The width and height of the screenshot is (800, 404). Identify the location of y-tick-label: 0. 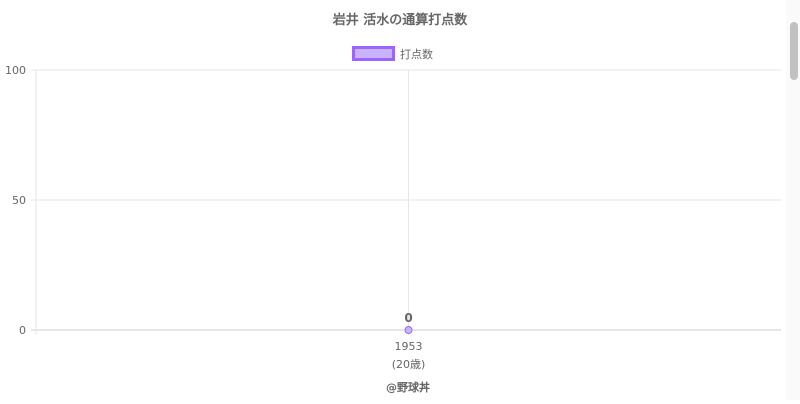
(22, 330).